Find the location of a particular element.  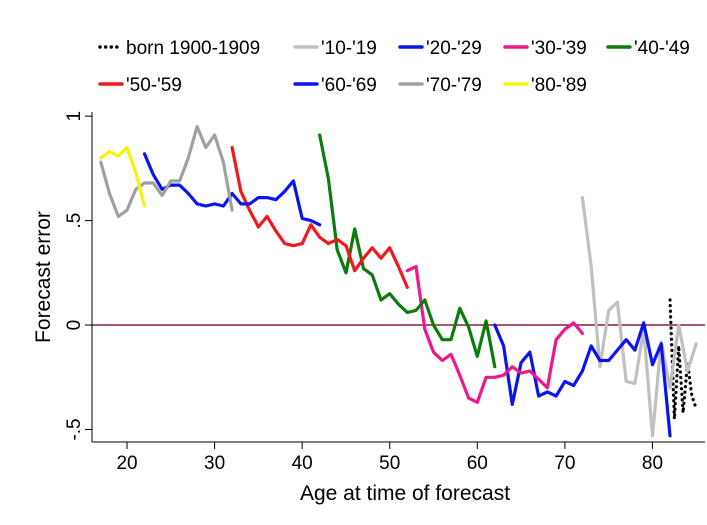

legend-label: '40-'49 is located at coordinates (662, 48).